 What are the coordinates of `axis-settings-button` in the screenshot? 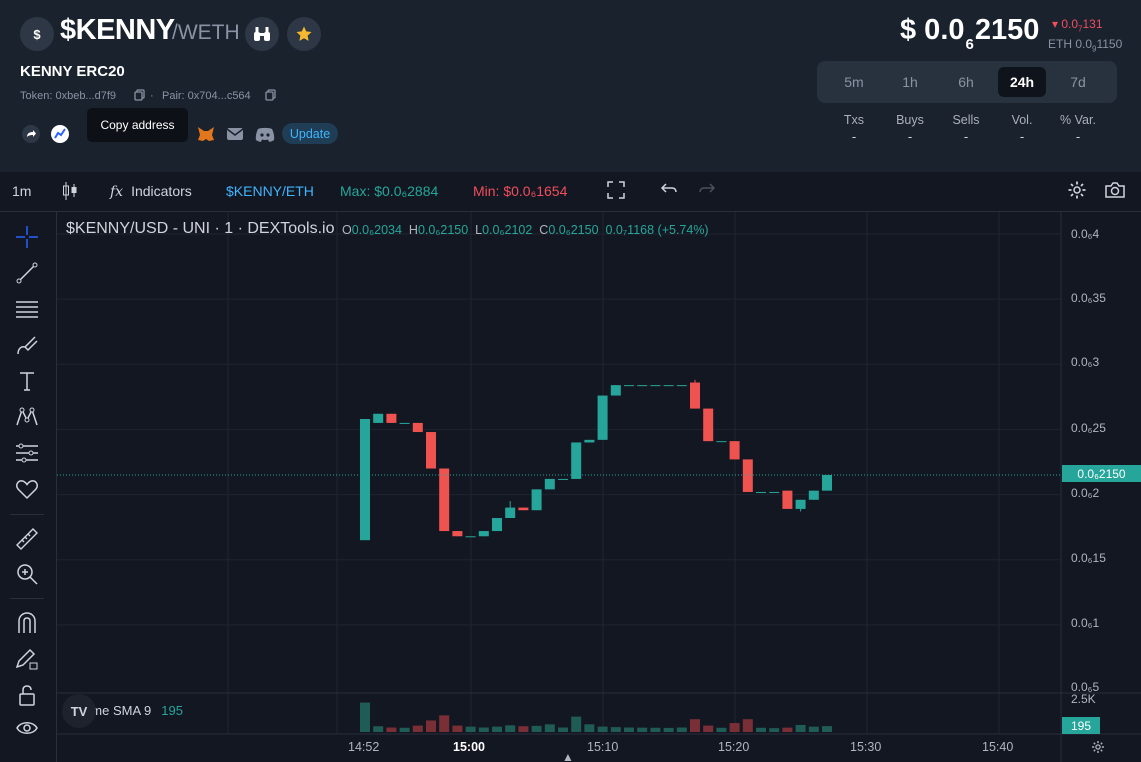 It's located at (1098, 749).